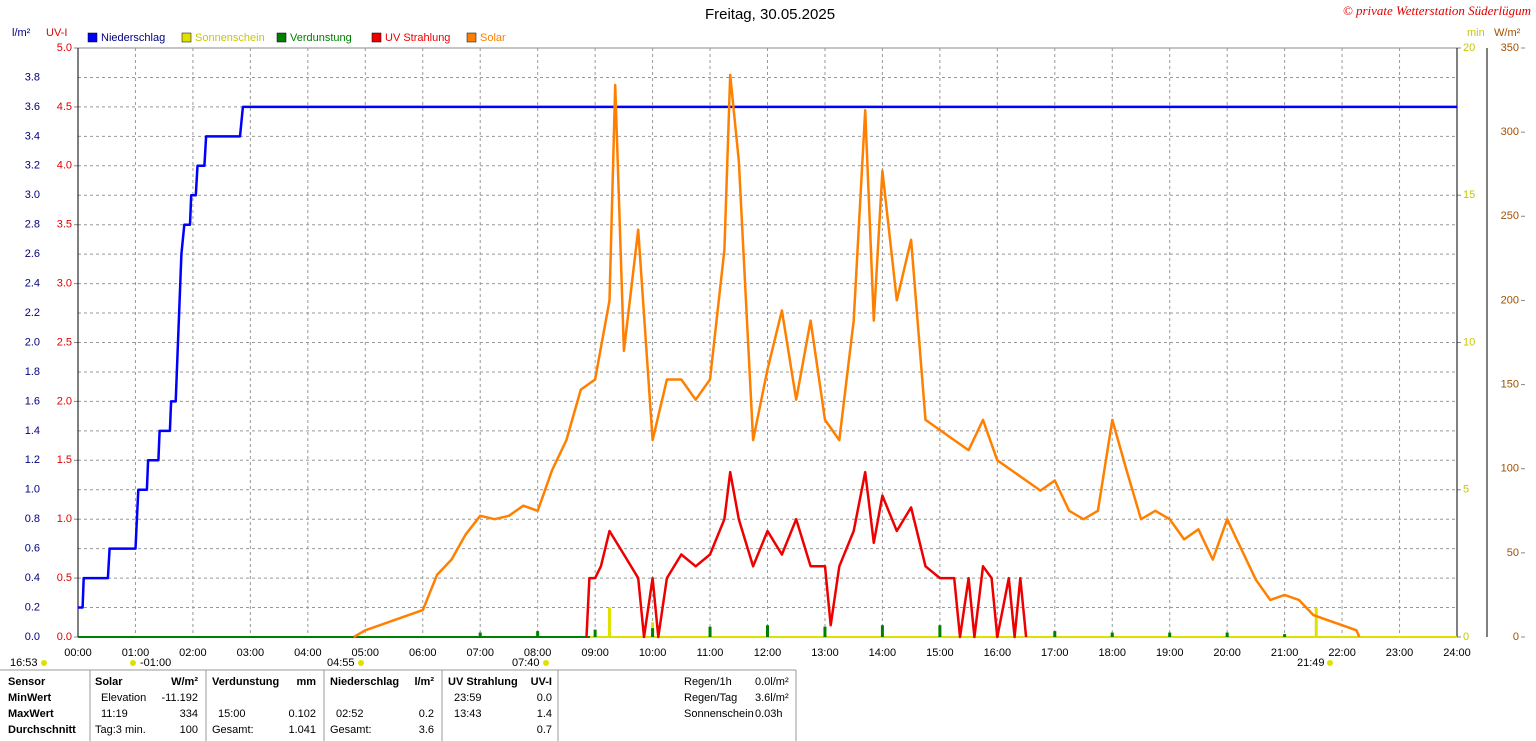 This screenshot has width=1536, height=741. Describe the element at coordinates (64, 637) in the screenshot. I see `y-tick-label: 0.0` at that location.